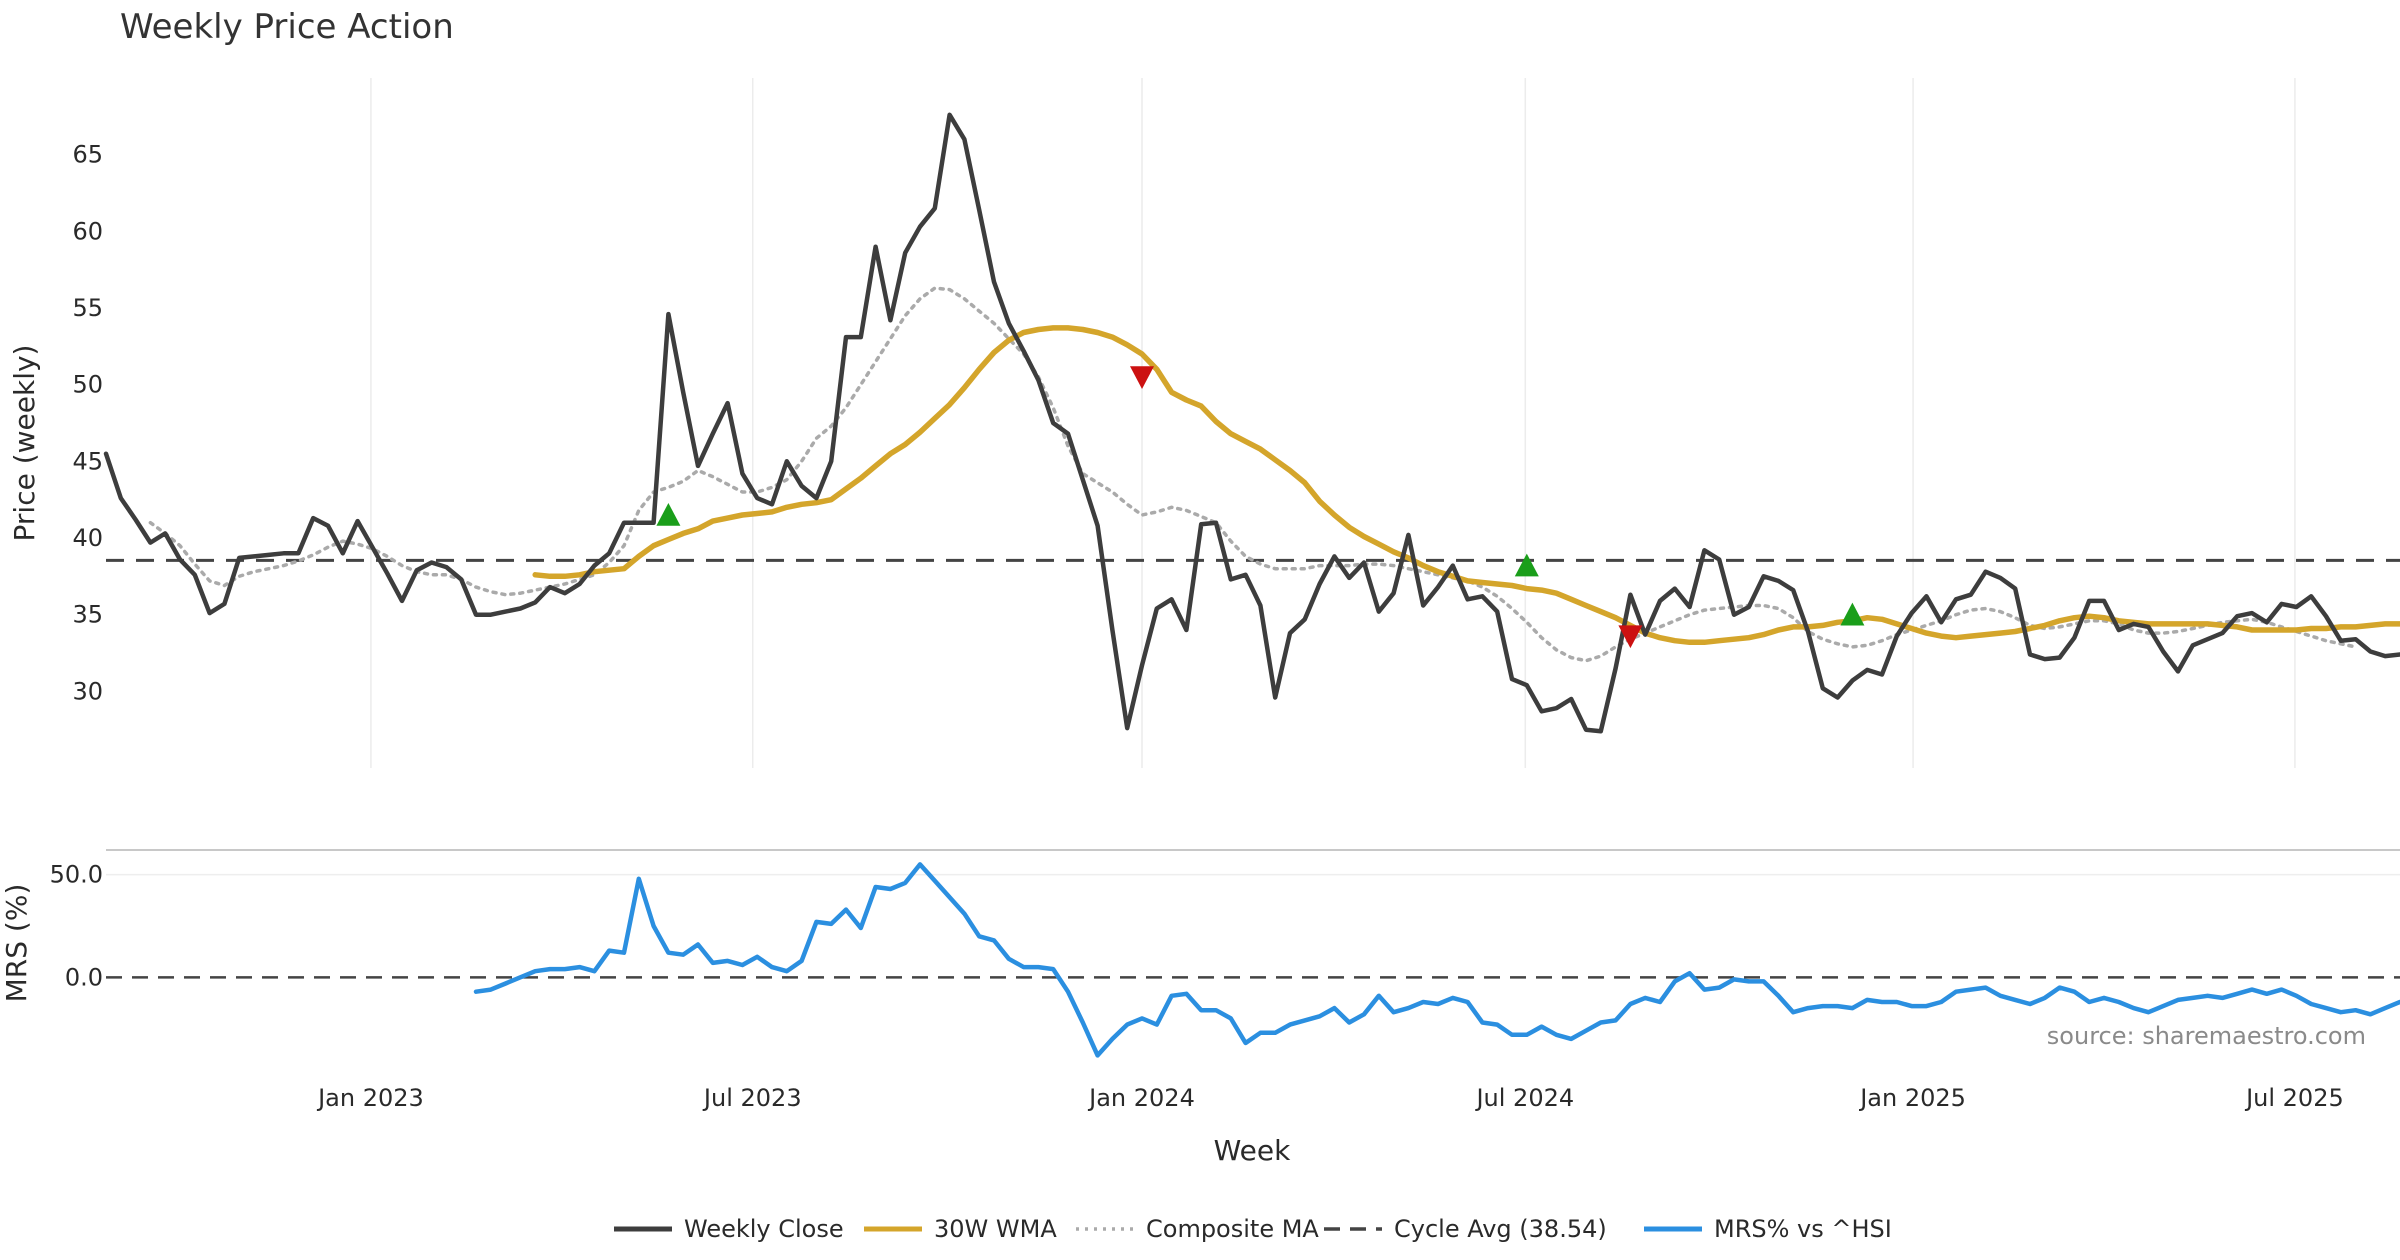  Describe the element at coordinates (87, 615) in the screenshot. I see `price-y-tick-label: 35` at that location.